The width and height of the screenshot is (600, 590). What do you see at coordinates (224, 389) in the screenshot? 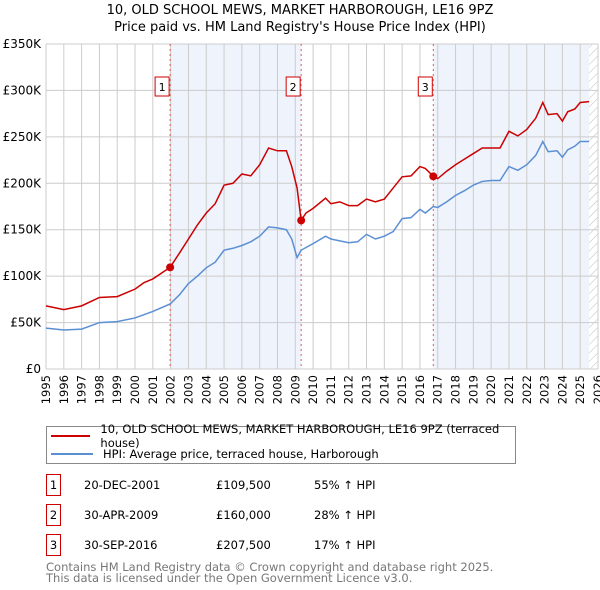
I see `x-tick-label: 2005` at bounding box center [224, 389].